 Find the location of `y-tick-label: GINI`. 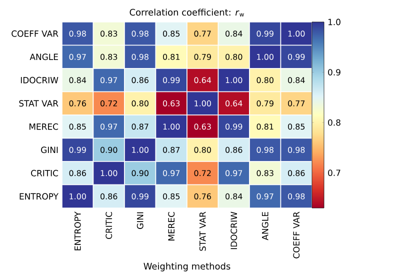

y-tick-label: GINI is located at coordinates (49, 150).